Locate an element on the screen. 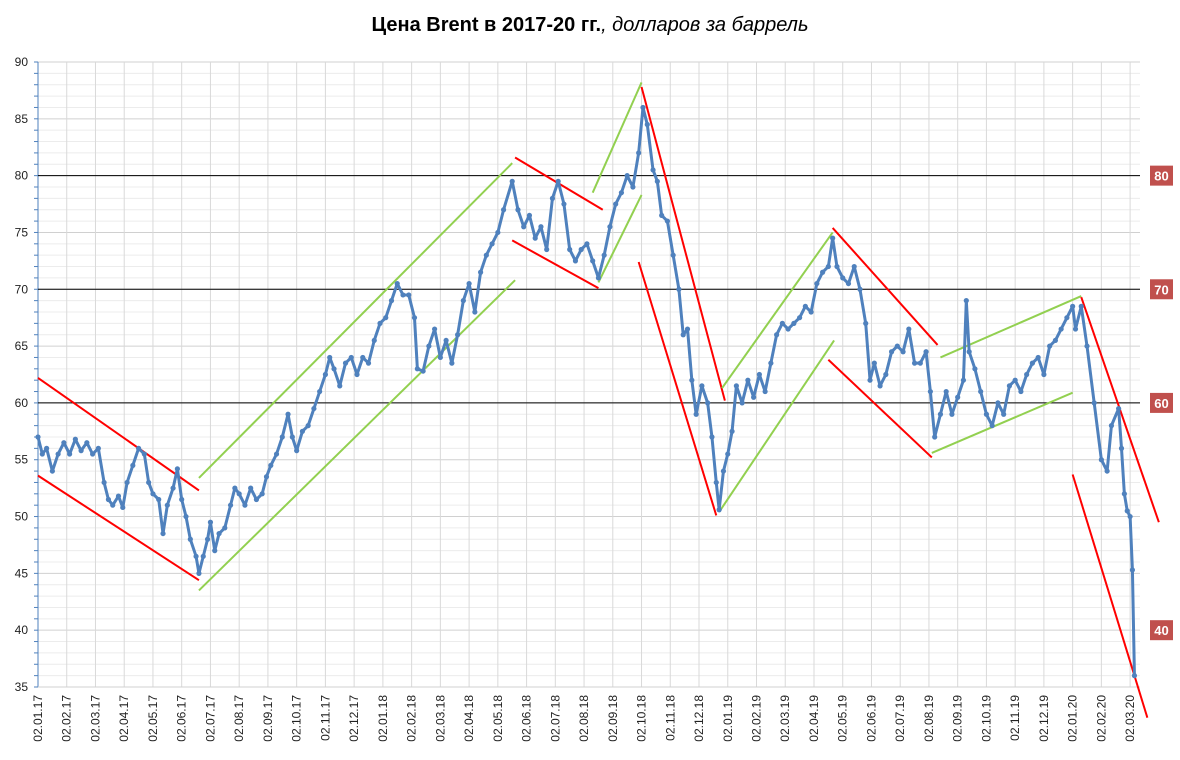 Image resolution: width=1180 pixels, height=760 pixels. x-tick-label: 02.05.19 is located at coordinates (843, 718).